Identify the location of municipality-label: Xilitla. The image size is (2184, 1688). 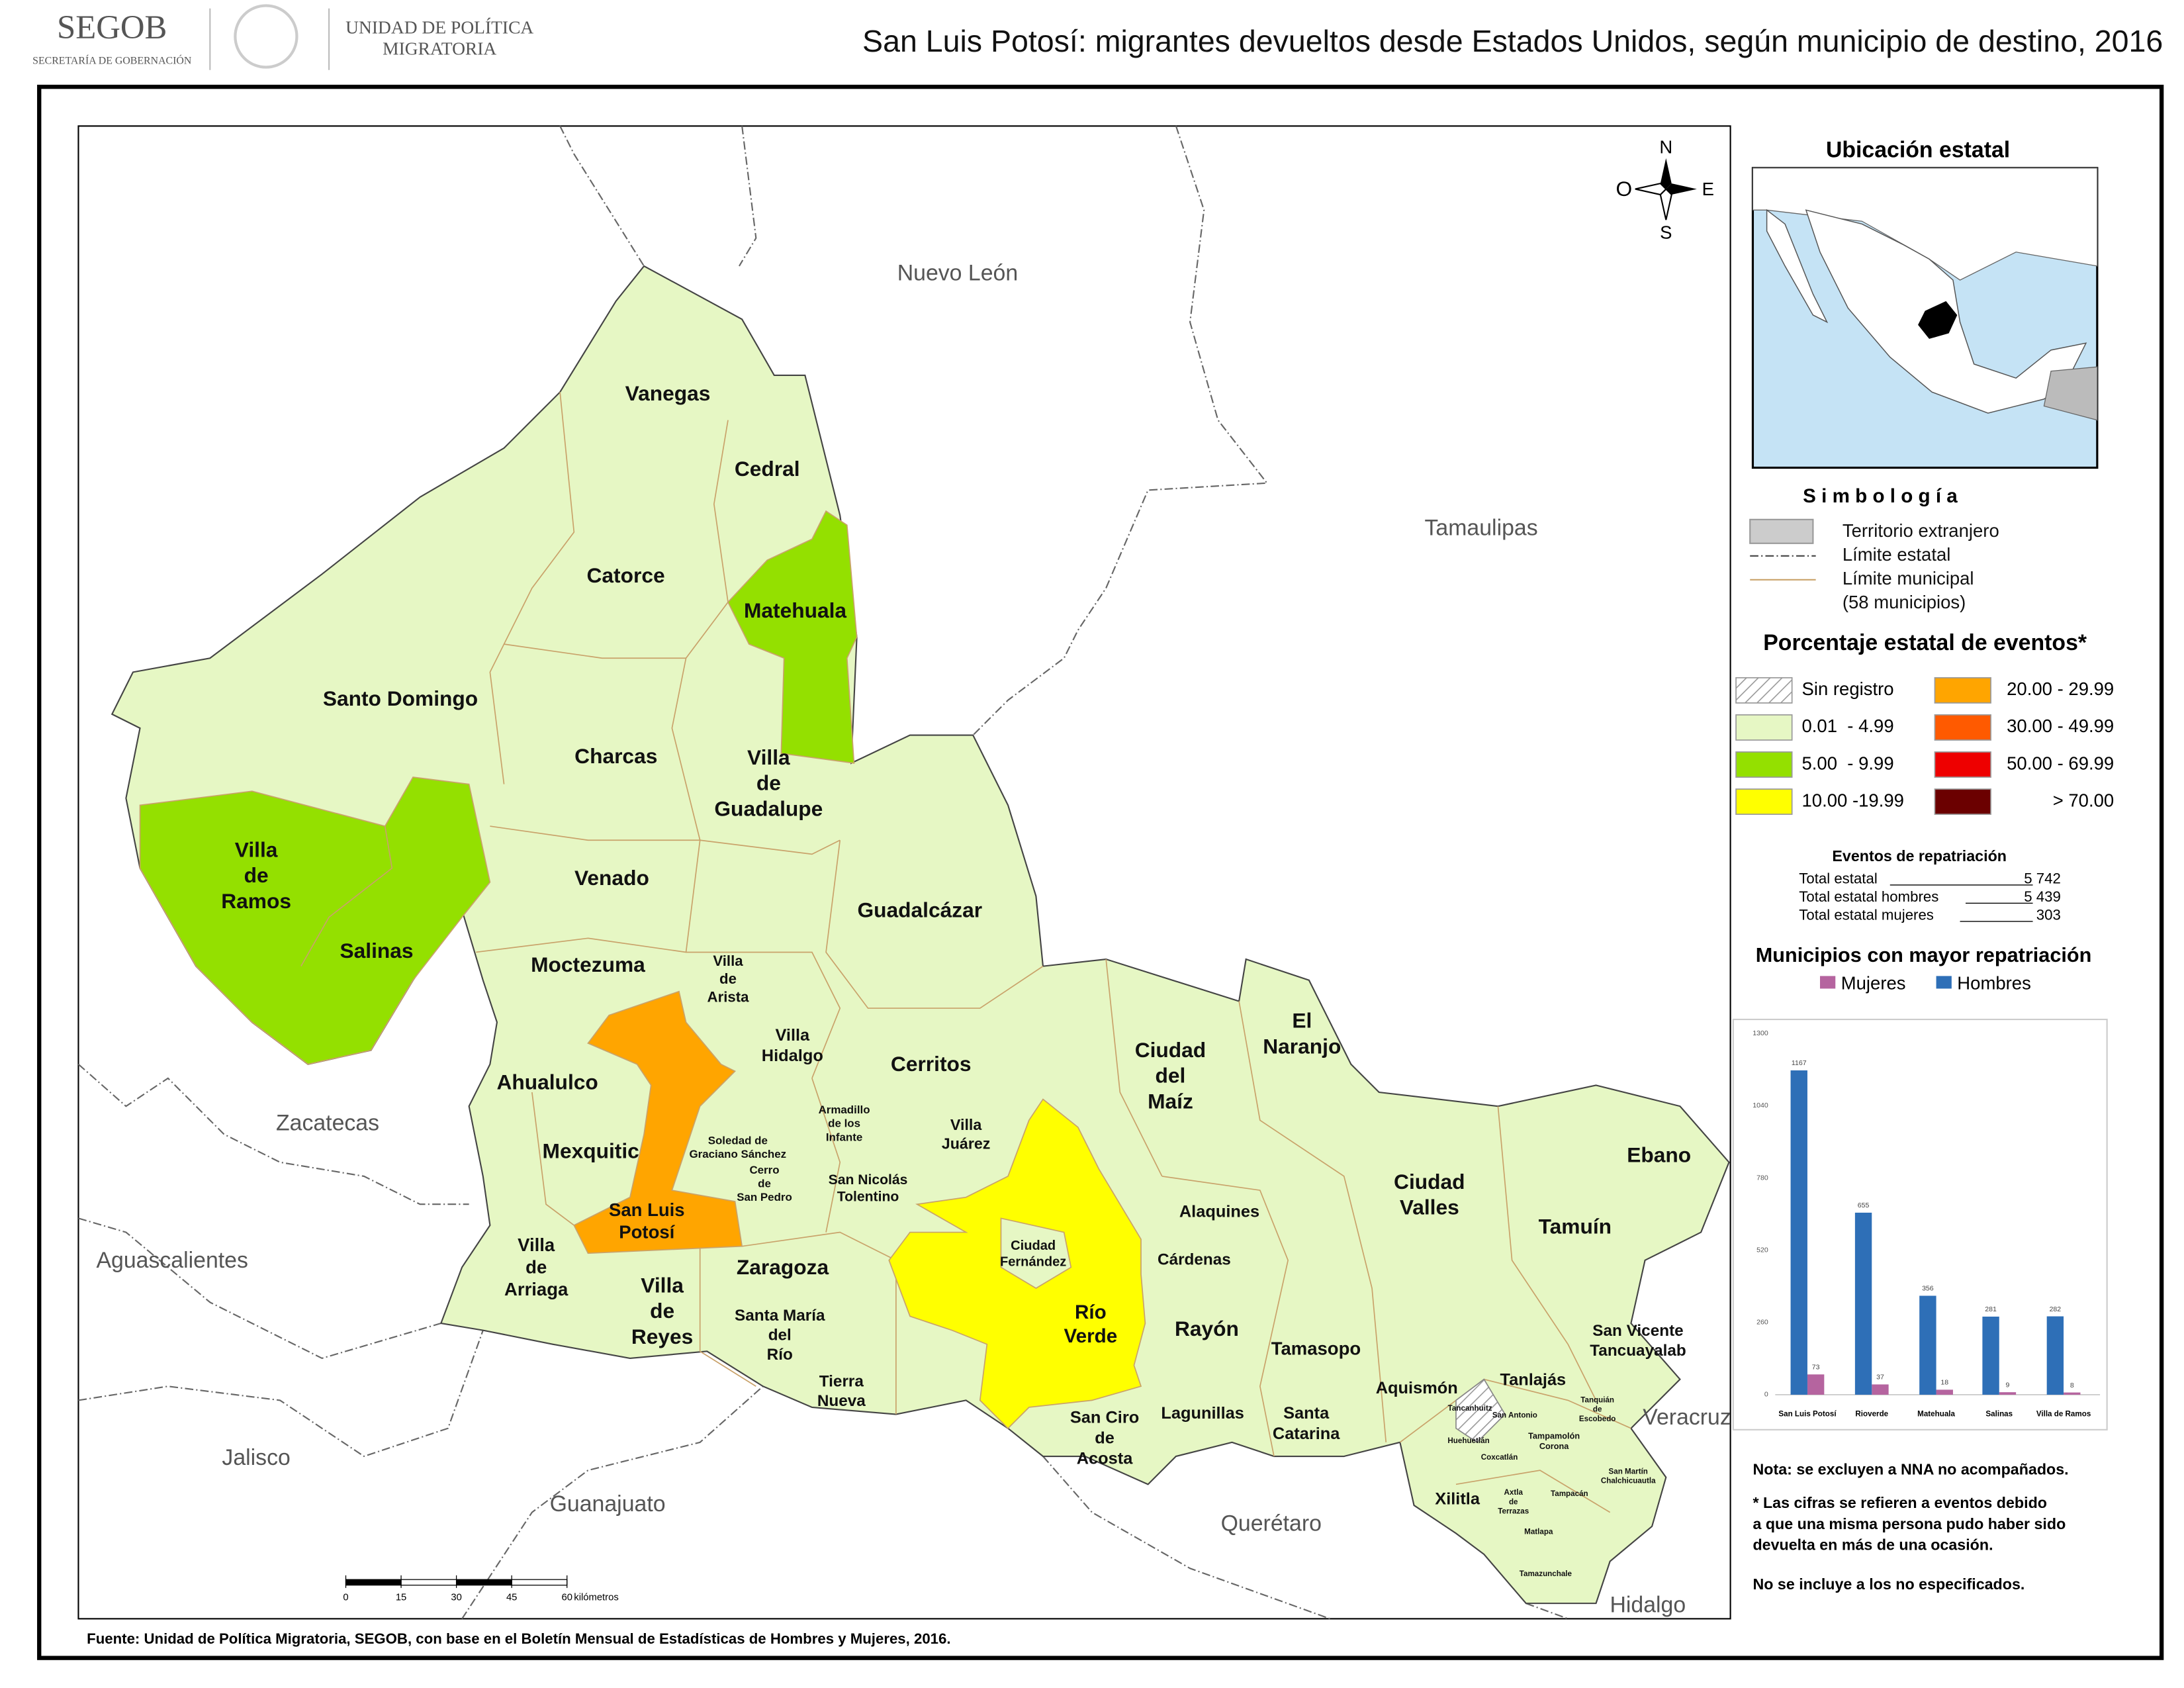
(1457, 1498).